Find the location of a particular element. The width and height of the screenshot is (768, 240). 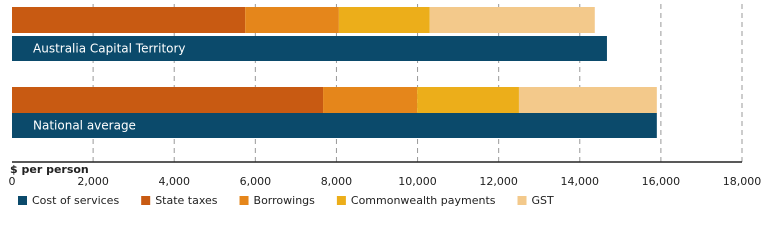

x-tick-label: 2,000 is located at coordinates (93, 181).